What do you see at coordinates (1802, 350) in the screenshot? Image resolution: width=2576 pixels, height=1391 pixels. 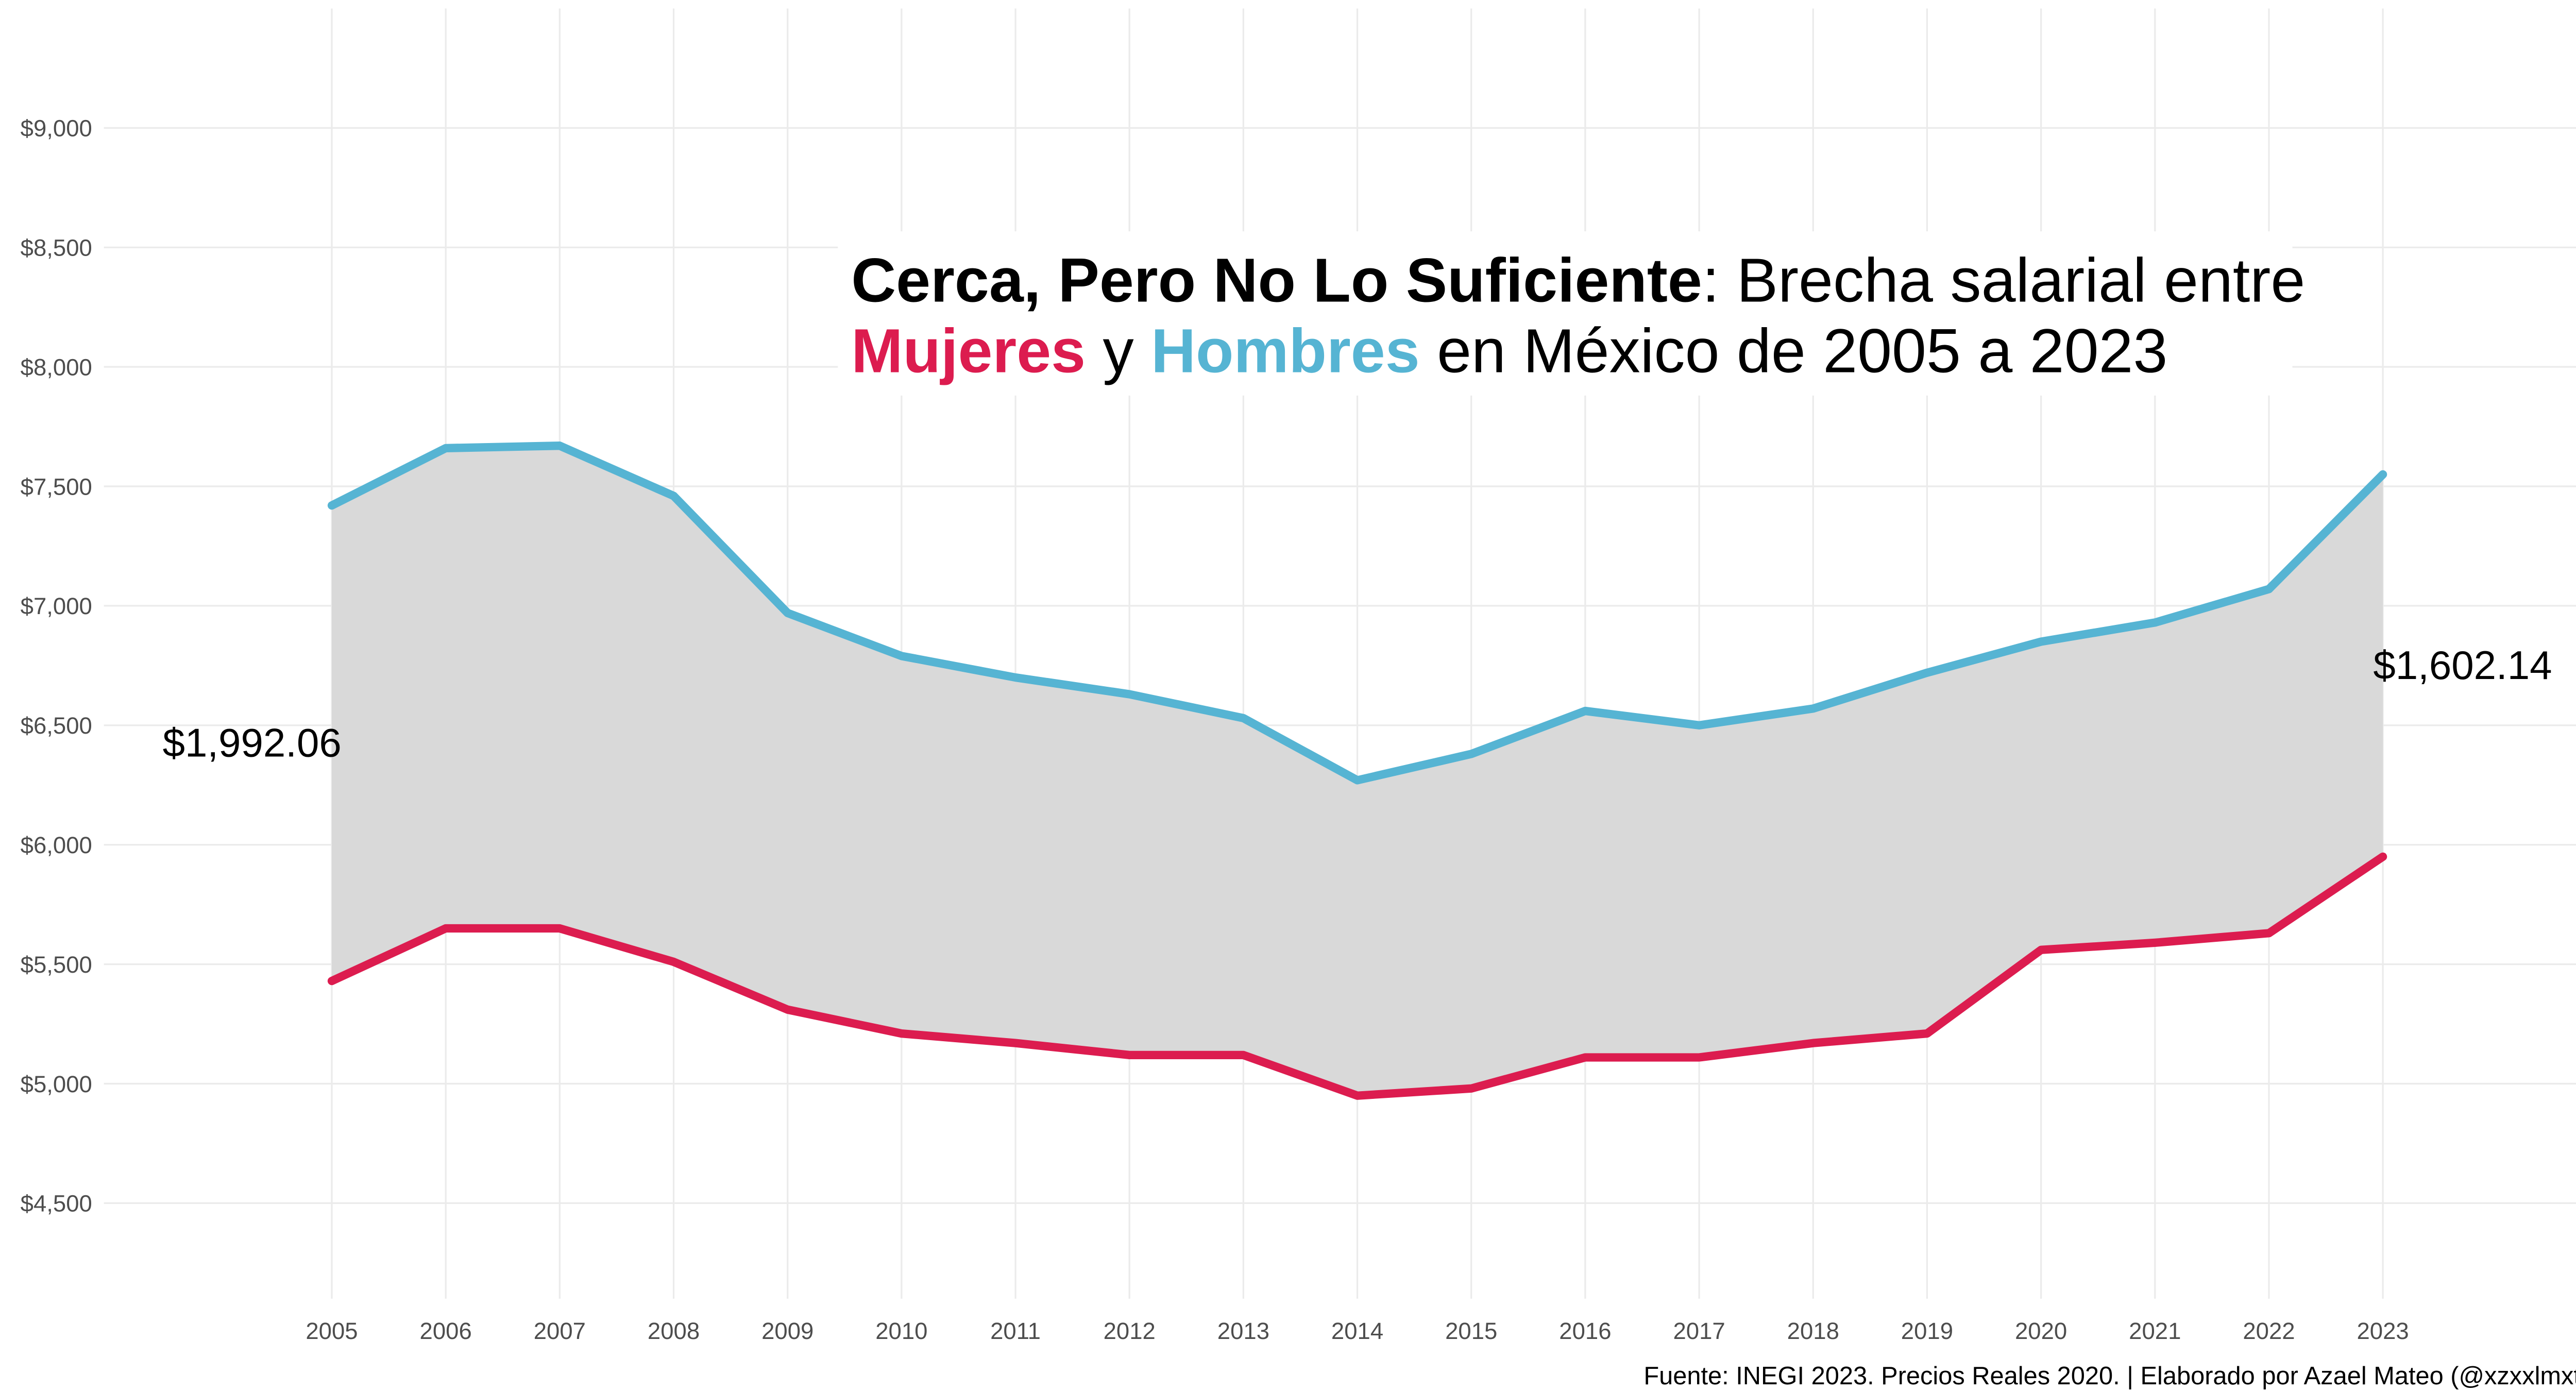 I see `title-tail: en México de 2005 a 2023` at bounding box center [1802, 350].